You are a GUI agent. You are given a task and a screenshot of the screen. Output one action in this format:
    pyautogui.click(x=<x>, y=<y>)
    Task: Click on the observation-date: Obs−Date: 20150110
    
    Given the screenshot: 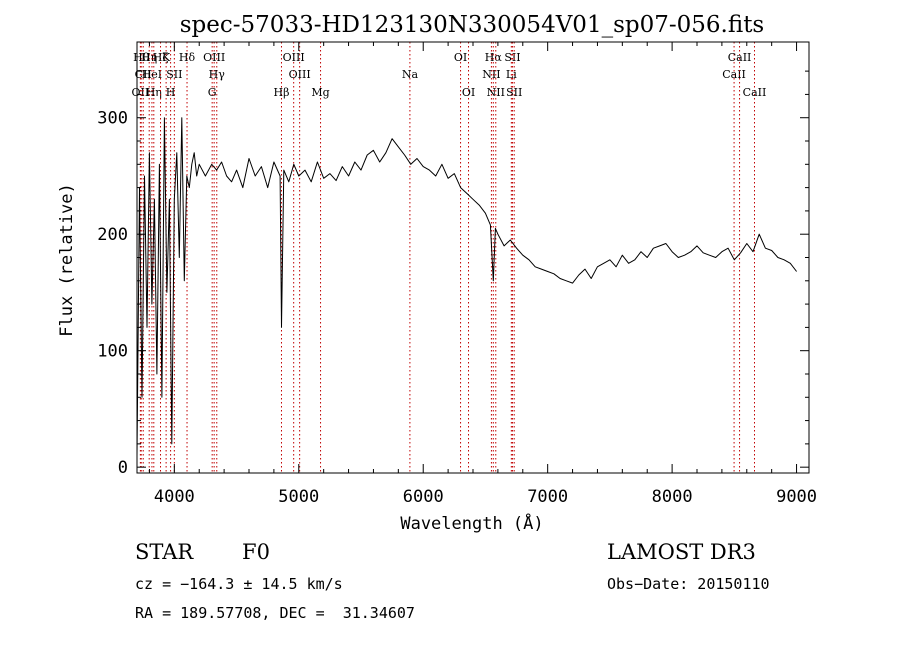 What is the action you would take?
    pyautogui.click(x=688, y=584)
    